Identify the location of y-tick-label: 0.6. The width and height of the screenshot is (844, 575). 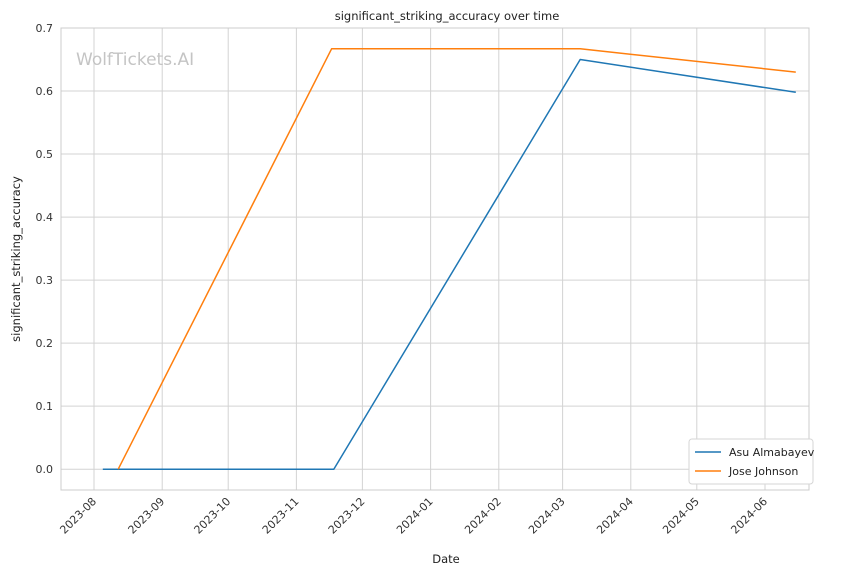
(45, 91).